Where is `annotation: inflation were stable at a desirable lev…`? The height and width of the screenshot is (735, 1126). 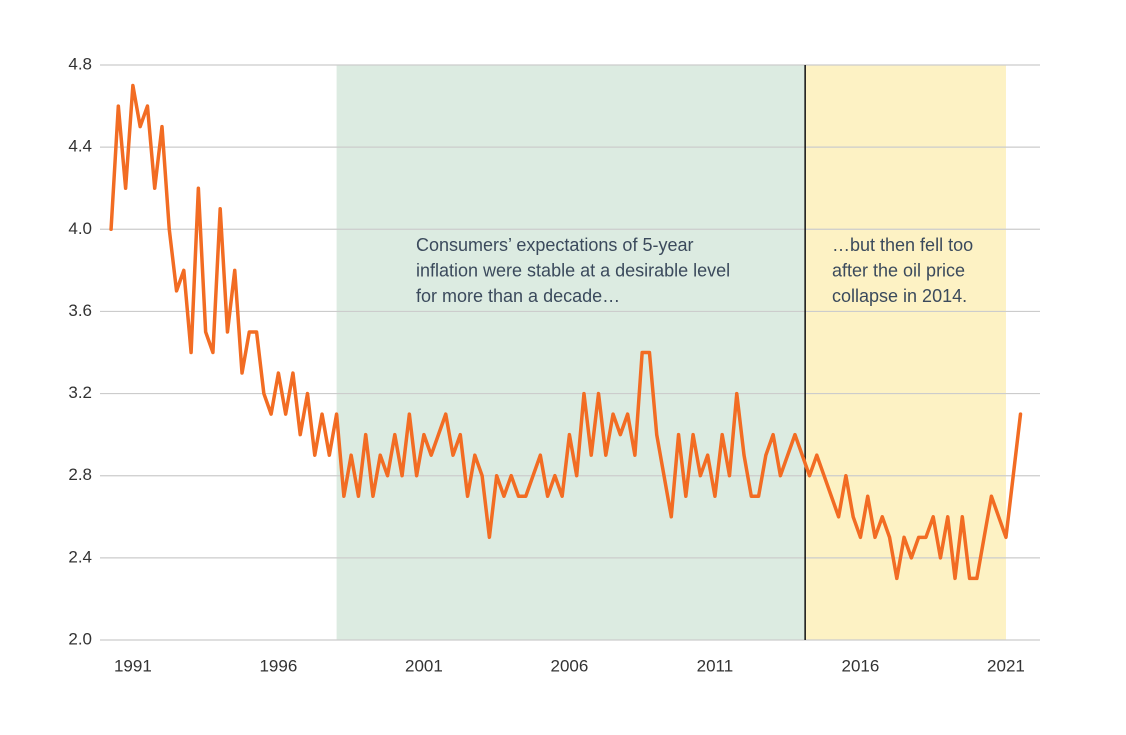 annotation: inflation were stable at a desirable lev… is located at coordinates (573, 270).